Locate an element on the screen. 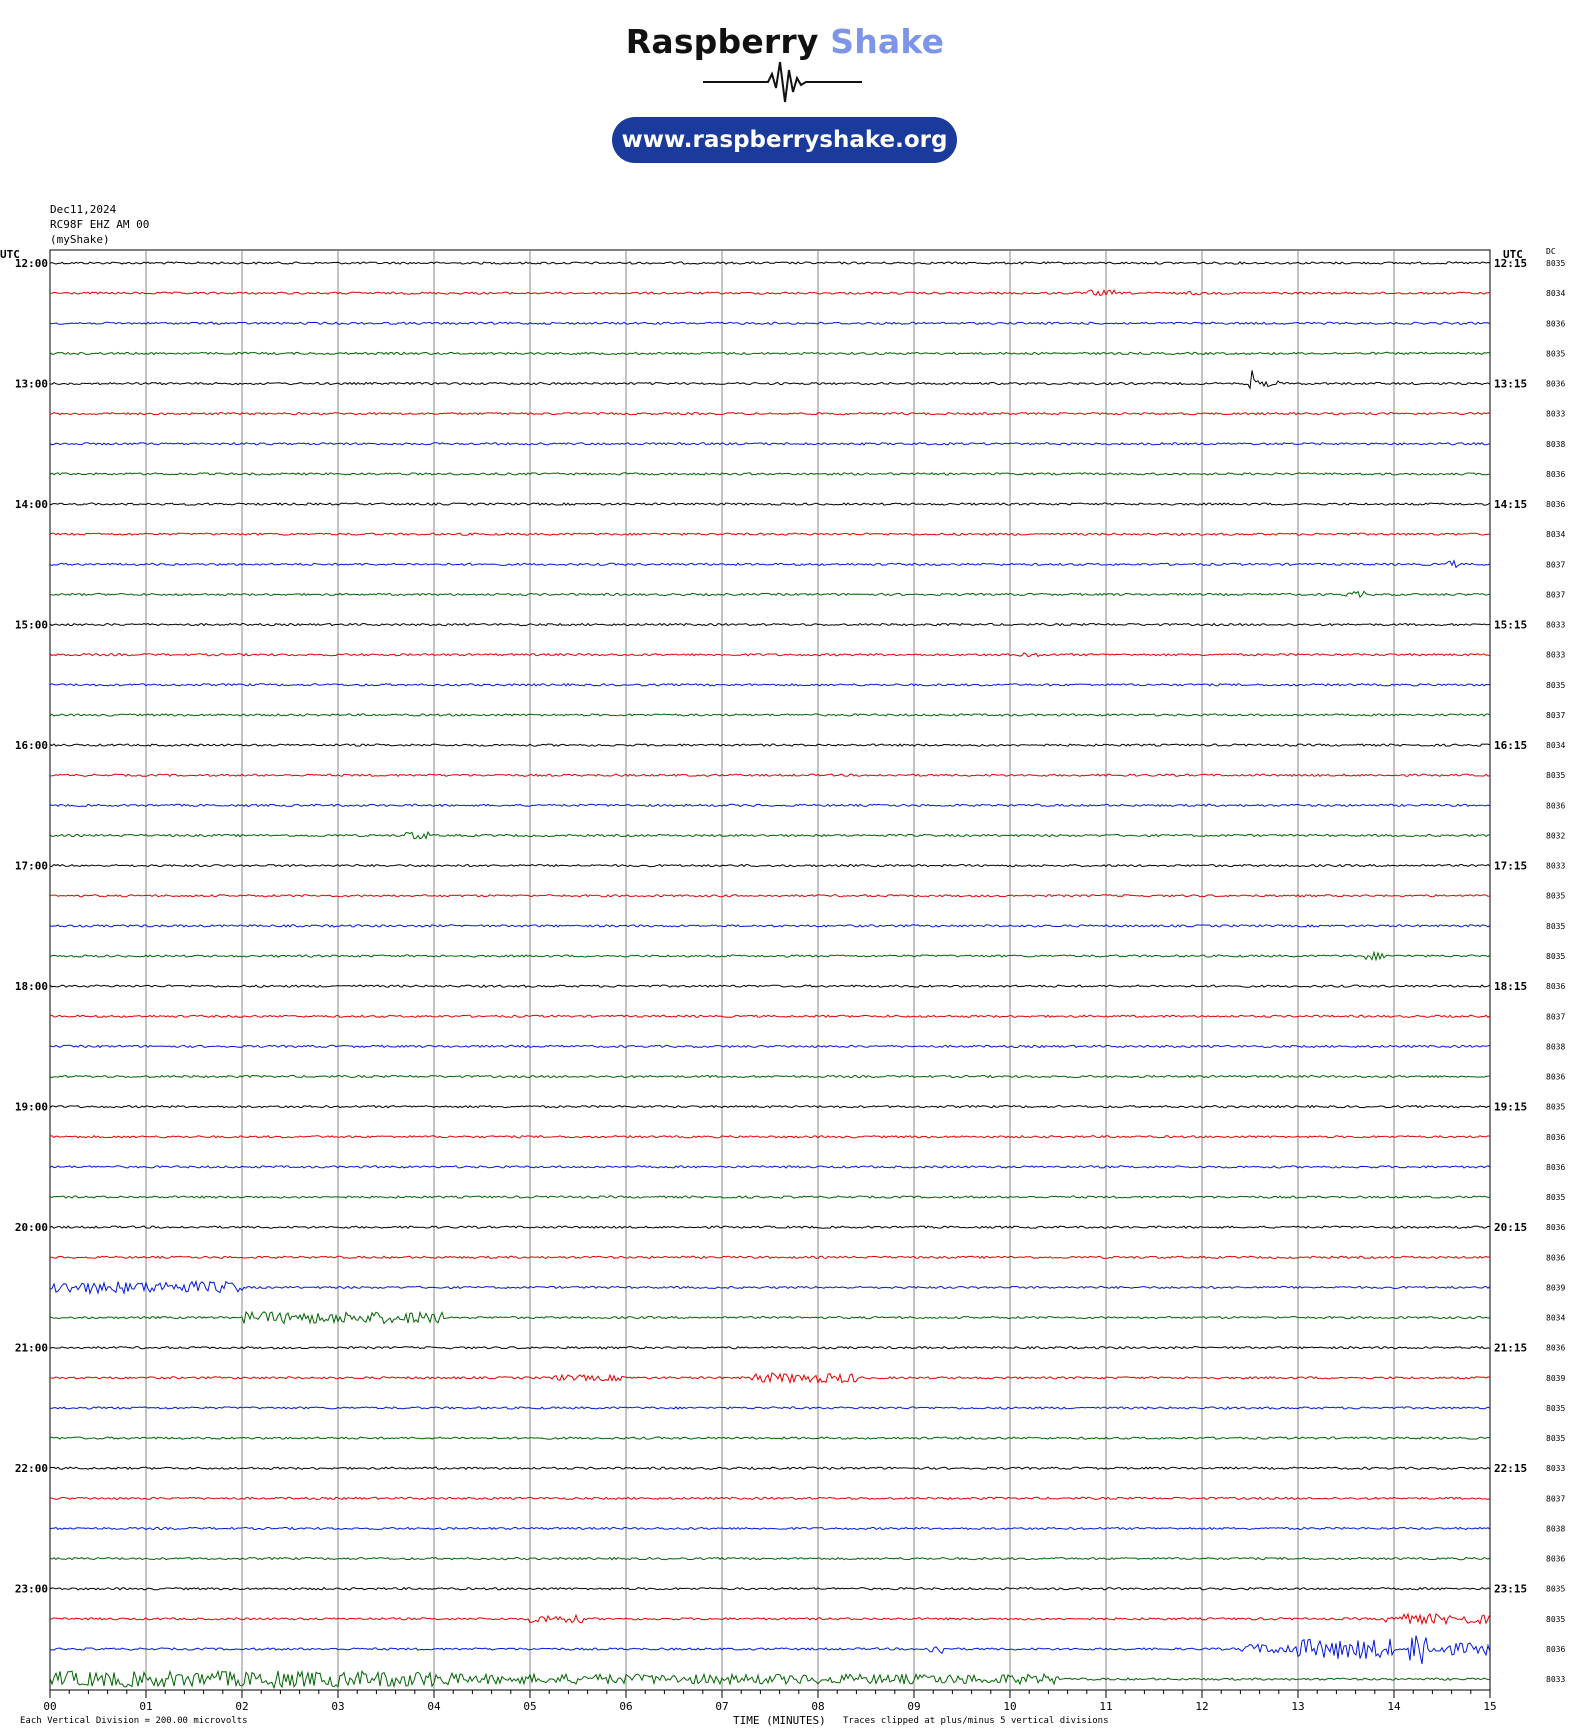  left-hour-label: 13:00 is located at coordinates (31, 384).